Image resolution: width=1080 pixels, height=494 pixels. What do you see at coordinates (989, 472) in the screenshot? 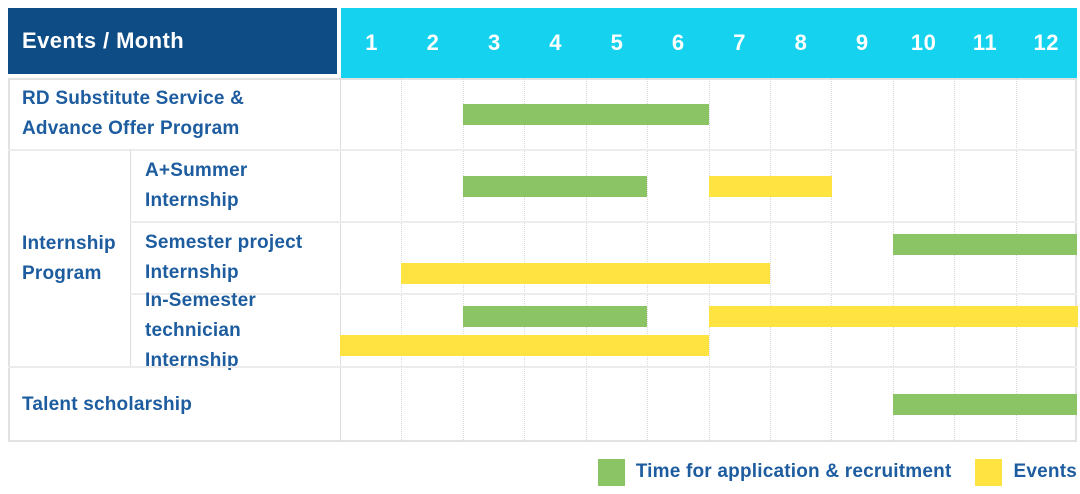
I see `legend-swatch-events` at bounding box center [989, 472].